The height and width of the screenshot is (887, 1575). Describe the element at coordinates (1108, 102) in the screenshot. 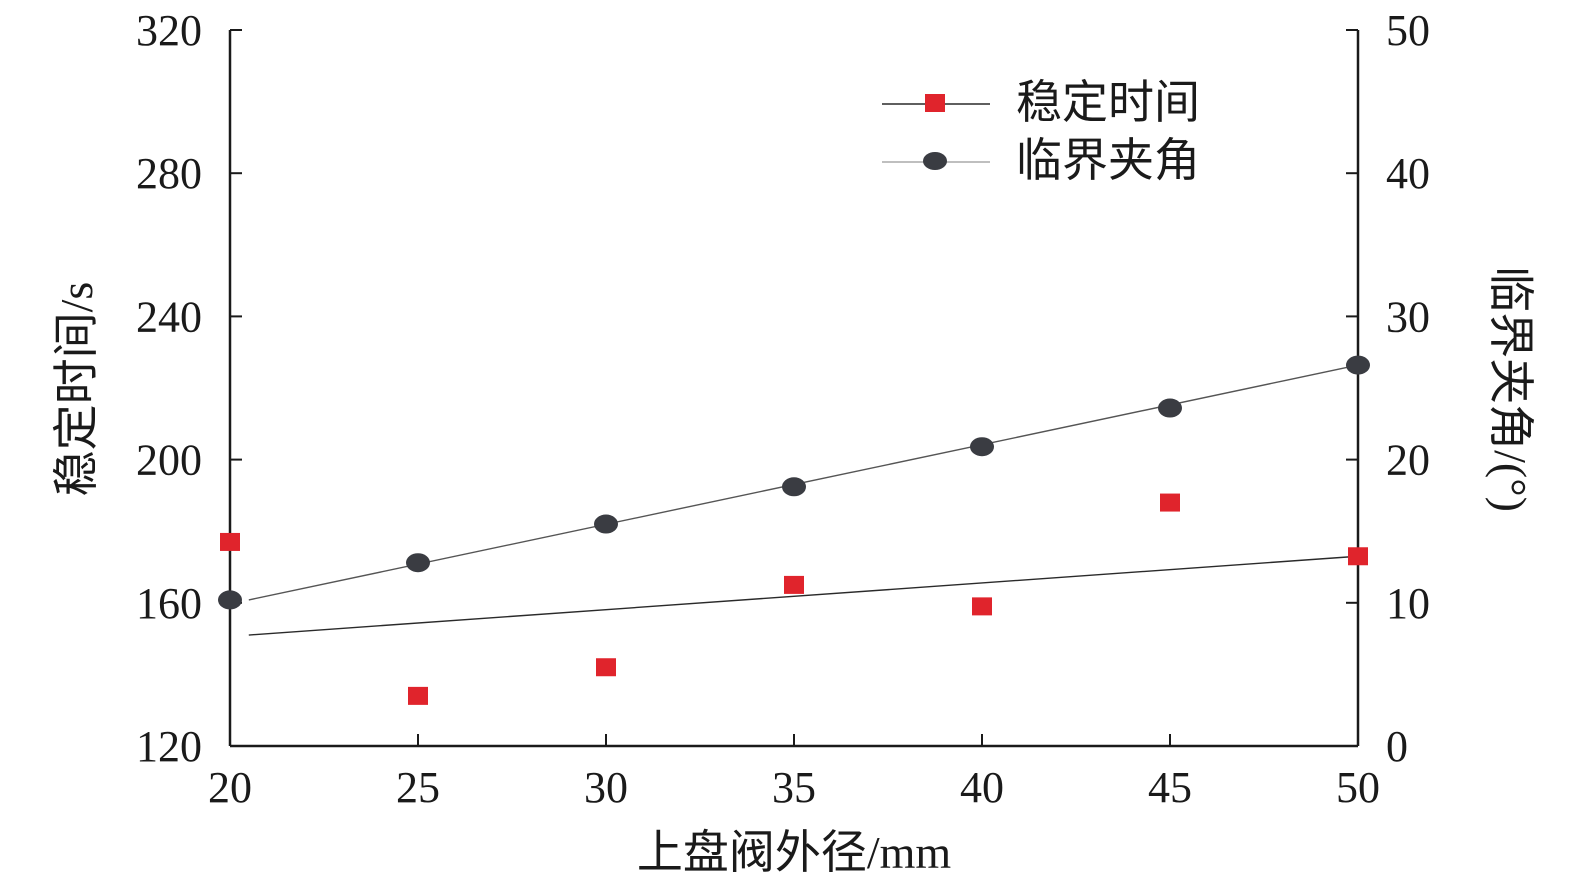

I see `legend-label-stability-time: 稳定时间` at that location.